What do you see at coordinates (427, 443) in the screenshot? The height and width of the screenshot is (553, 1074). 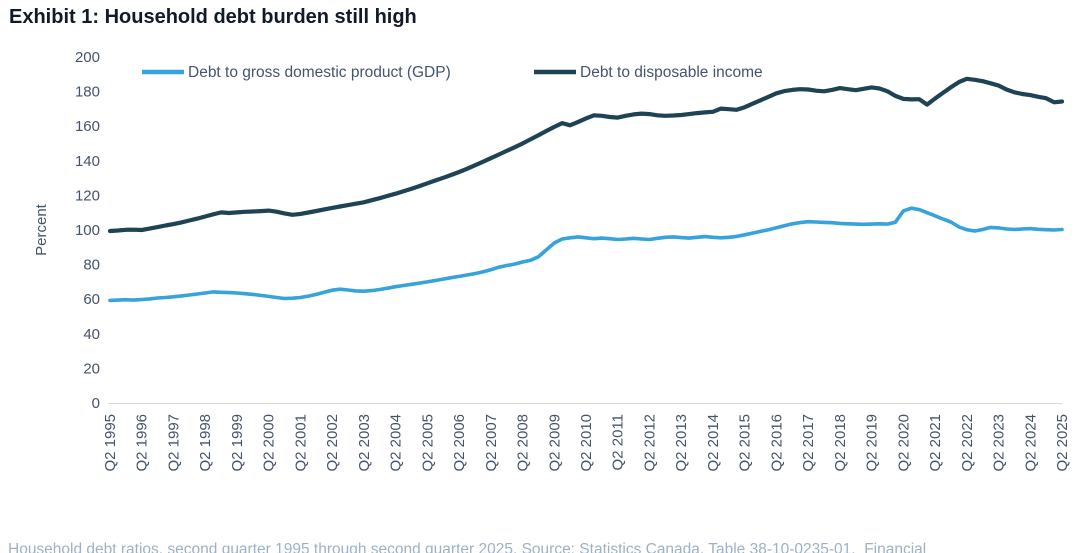 I see `x-axis-tick-label: Q2 2005` at bounding box center [427, 443].